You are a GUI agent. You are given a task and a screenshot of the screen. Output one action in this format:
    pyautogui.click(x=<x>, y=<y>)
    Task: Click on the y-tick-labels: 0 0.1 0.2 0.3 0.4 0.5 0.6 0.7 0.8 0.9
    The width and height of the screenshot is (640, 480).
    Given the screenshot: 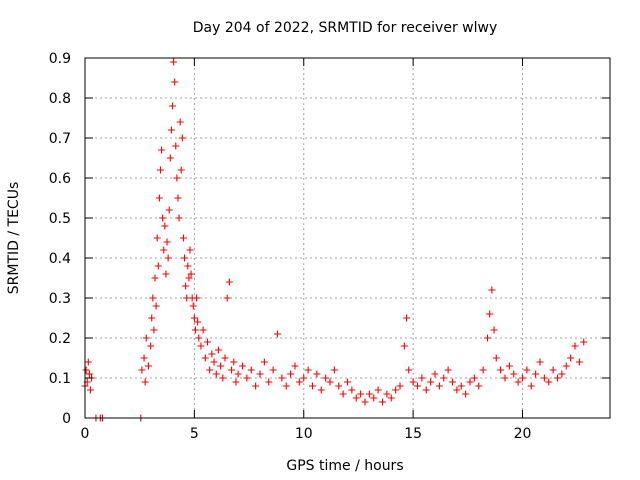 What is the action you would take?
    pyautogui.click(x=60, y=239)
    